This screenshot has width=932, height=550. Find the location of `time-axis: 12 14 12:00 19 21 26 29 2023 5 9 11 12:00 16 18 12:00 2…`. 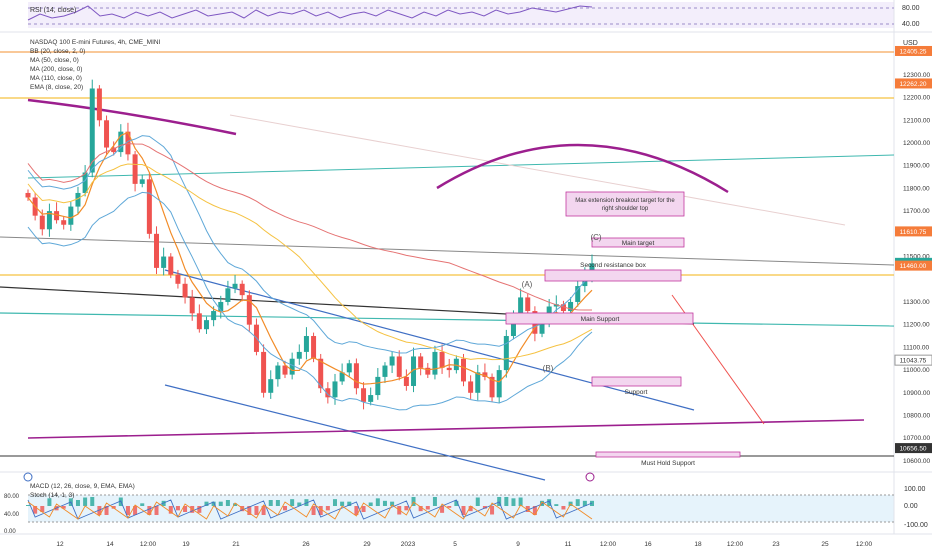

time-axis: 12 14 12:00 19 21 26 29 2023 5 9 11 12:00 16 18 12:00 2… is located at coordinates (464, 544).